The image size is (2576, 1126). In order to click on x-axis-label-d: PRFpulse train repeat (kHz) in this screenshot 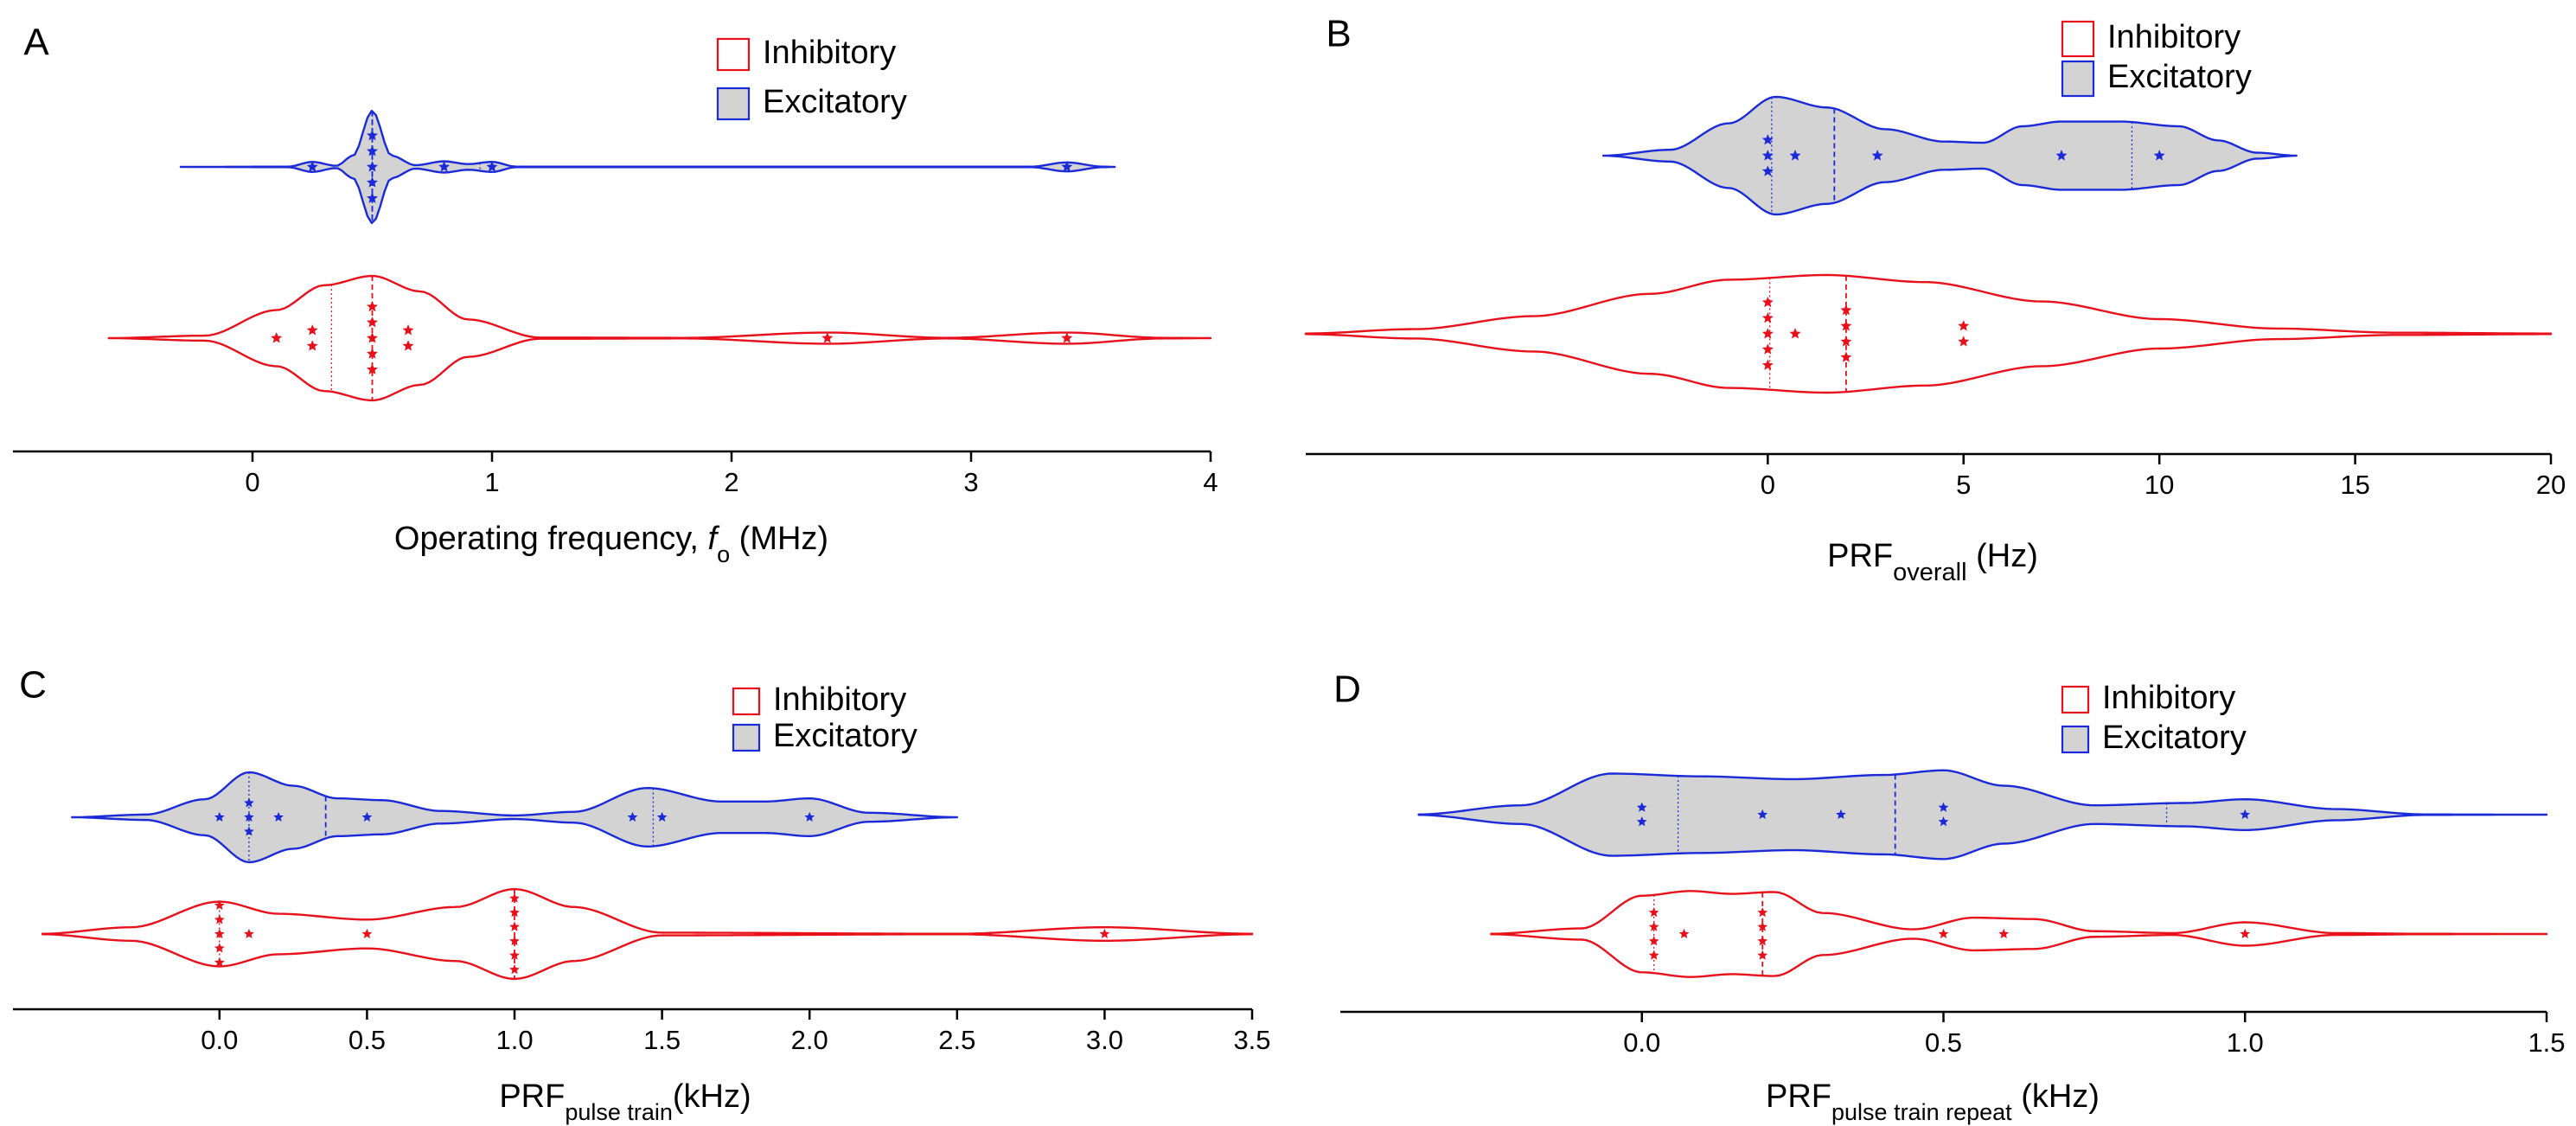, I will do `click(1933, 1101)`.